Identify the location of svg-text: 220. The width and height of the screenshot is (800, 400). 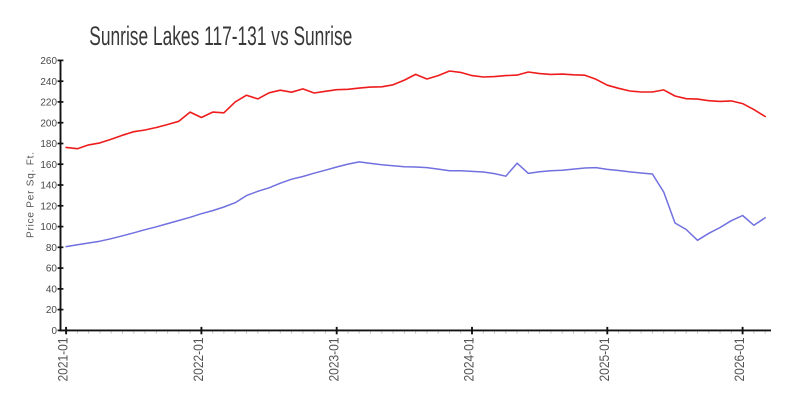
(48, 103).